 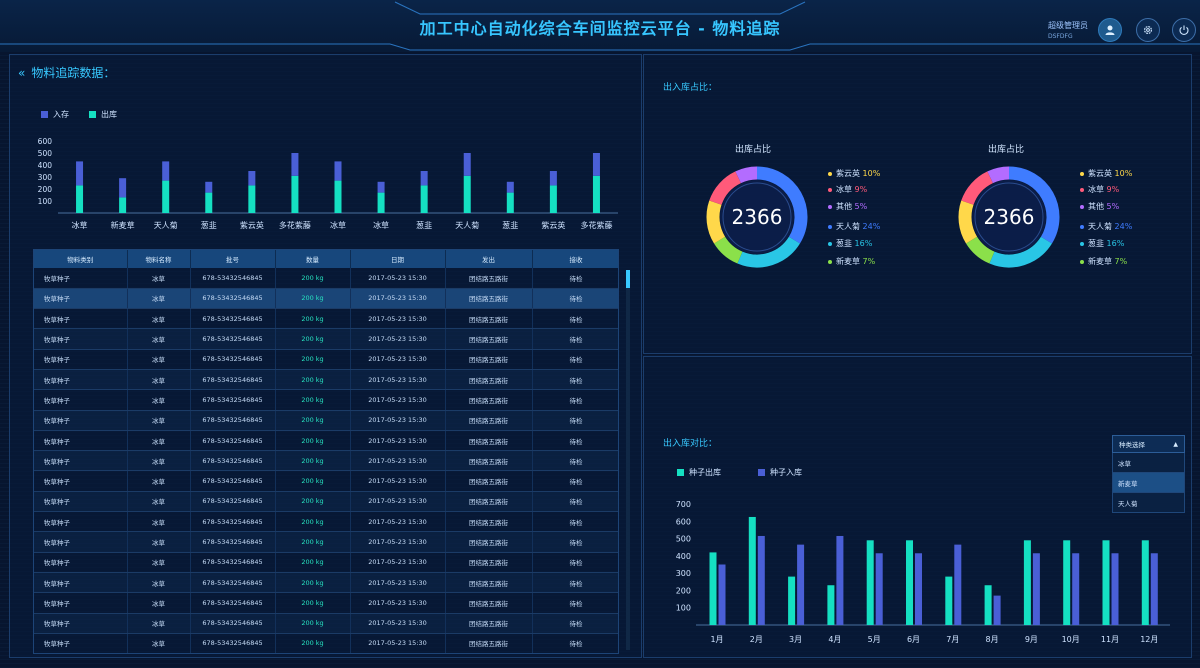 What do you see at coordinates (45, 141) in the screenshot?
I see `y-tick-label: 600` at bounding box center [45, 141].